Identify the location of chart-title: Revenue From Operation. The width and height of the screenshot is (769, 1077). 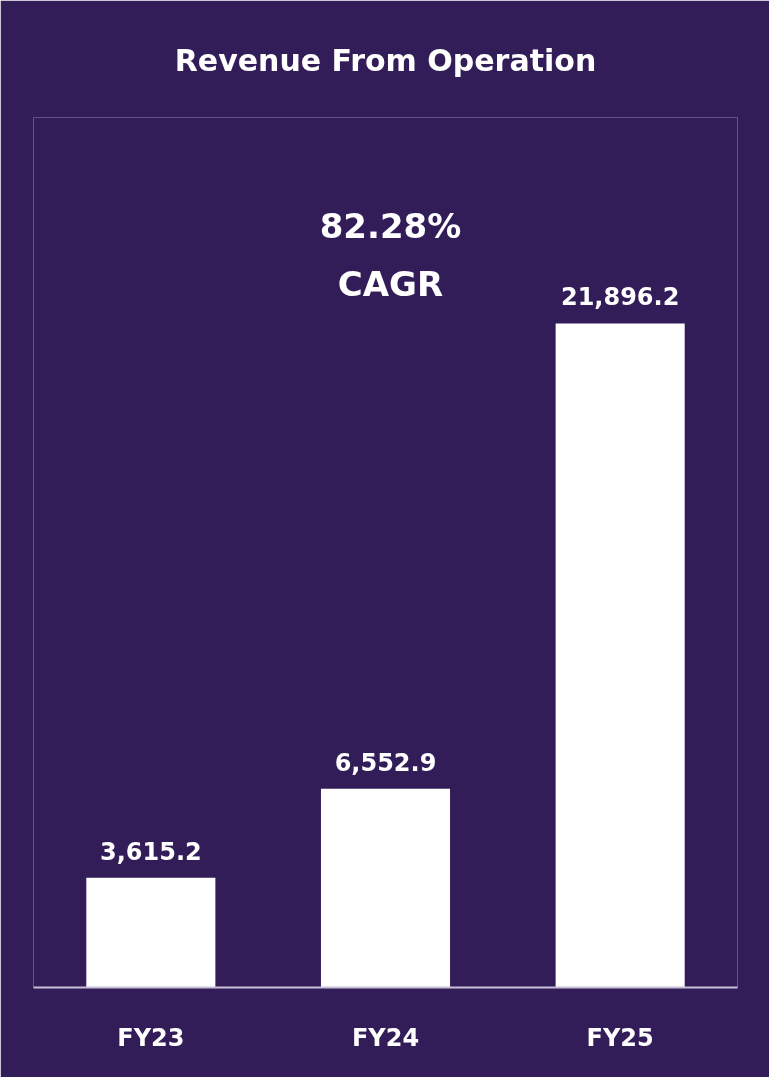
(385, 60).